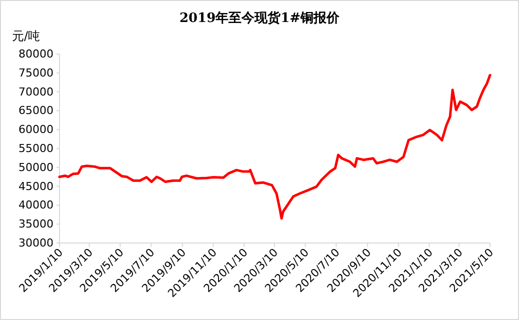 The image size is (519, 320). I want to click on y-tick-label: 70000, so click(36, 91).